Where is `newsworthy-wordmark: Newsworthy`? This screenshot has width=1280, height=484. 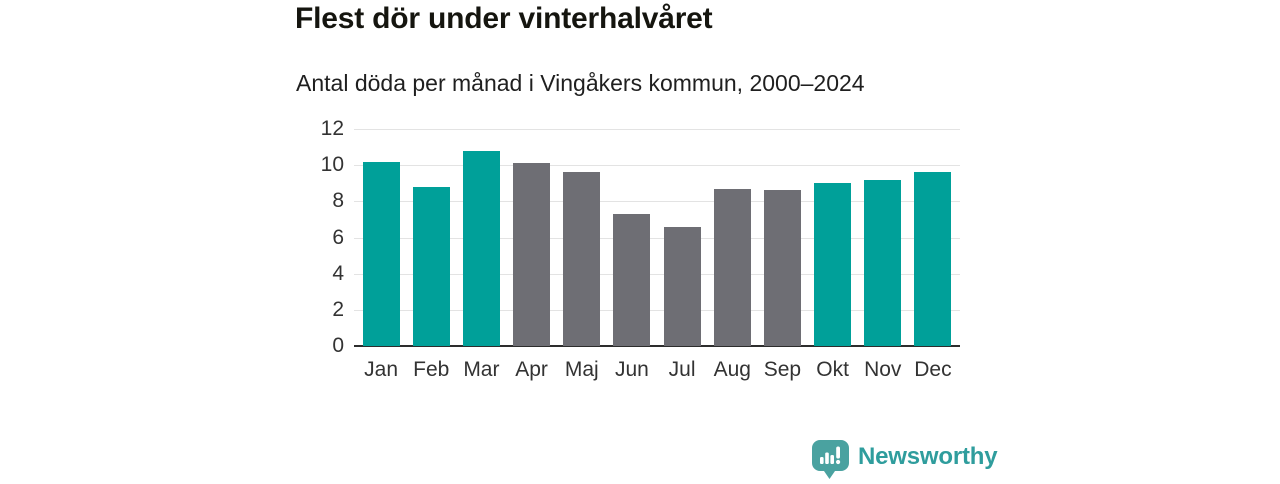
newsworthy-wordmark: Newsworthy is located at coordinates (928, 456).